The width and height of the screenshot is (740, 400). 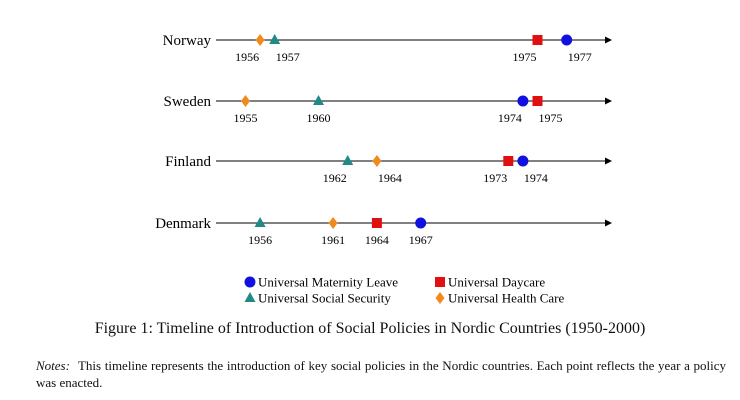 I want to click on health-legend-icon, so click(x=440, y=298).